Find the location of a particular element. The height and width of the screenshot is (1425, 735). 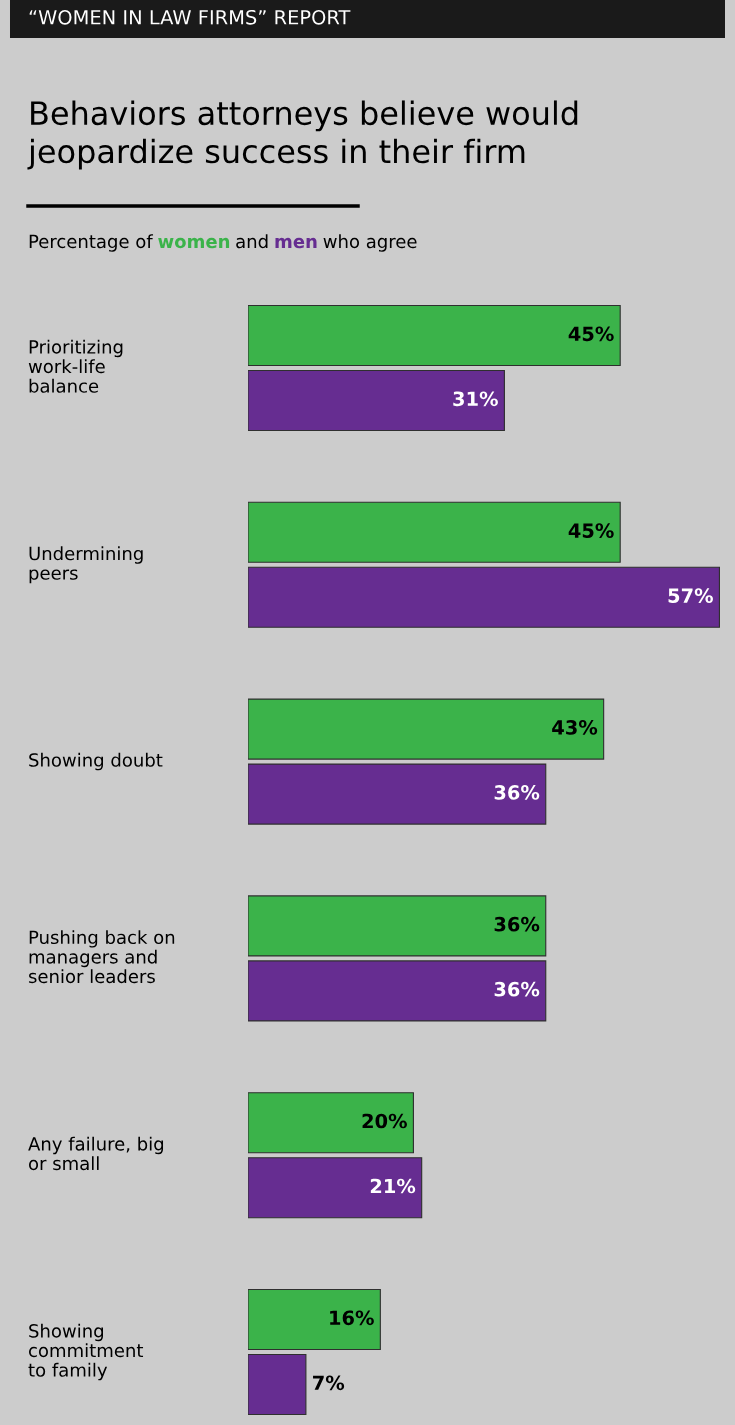

text: men is located at coordinates (296, 243).